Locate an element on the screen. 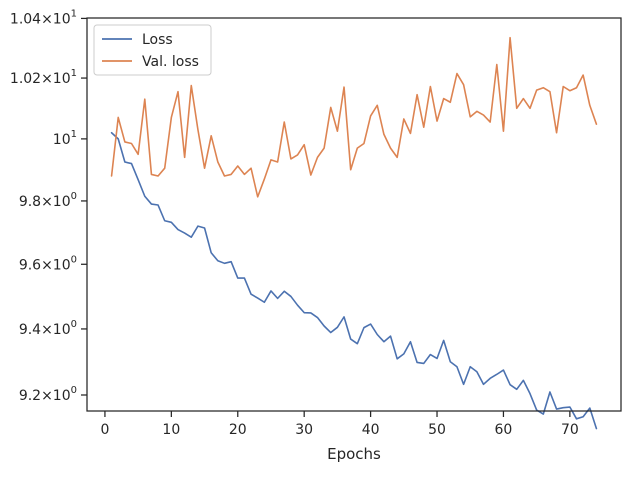 This screenshot has width=640, height=480. x-tick-label: 70 is located at coordinates (570, 430).